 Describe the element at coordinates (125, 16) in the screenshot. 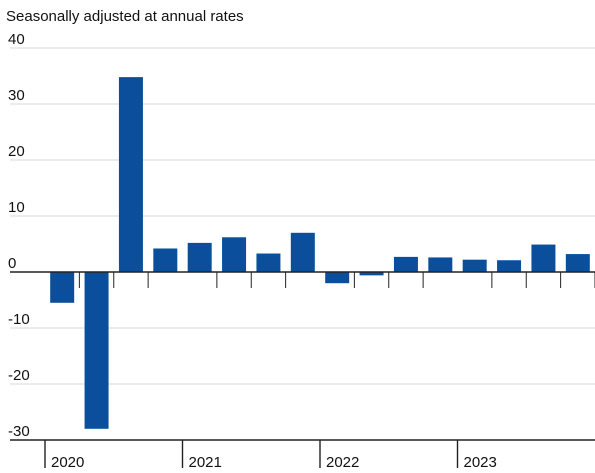

I see `chart-subtitle: Seasonally adjusted at annual rates` at that location.